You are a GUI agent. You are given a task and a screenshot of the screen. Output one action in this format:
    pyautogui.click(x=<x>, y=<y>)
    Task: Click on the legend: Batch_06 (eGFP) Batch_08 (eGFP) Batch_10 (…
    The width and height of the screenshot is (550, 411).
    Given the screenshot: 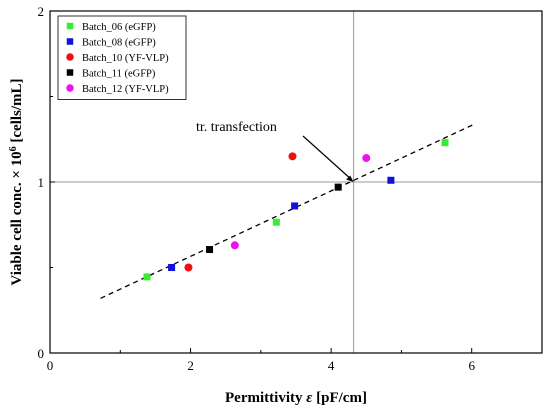 What is the action you would take?
    pyautogui.click(x=122, y=57)
    